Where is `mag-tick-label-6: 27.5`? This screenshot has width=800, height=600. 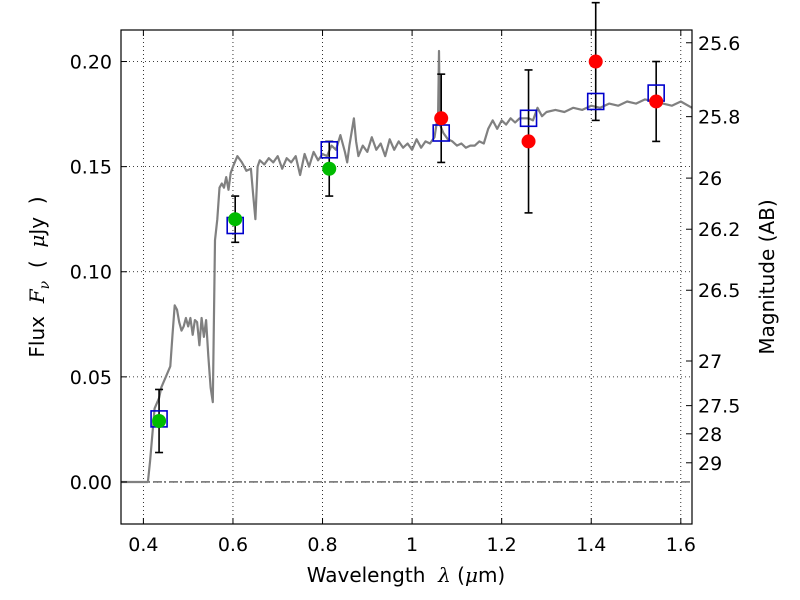 mag-tick-label-6: 27.5 is located at coordinates (719, 407).